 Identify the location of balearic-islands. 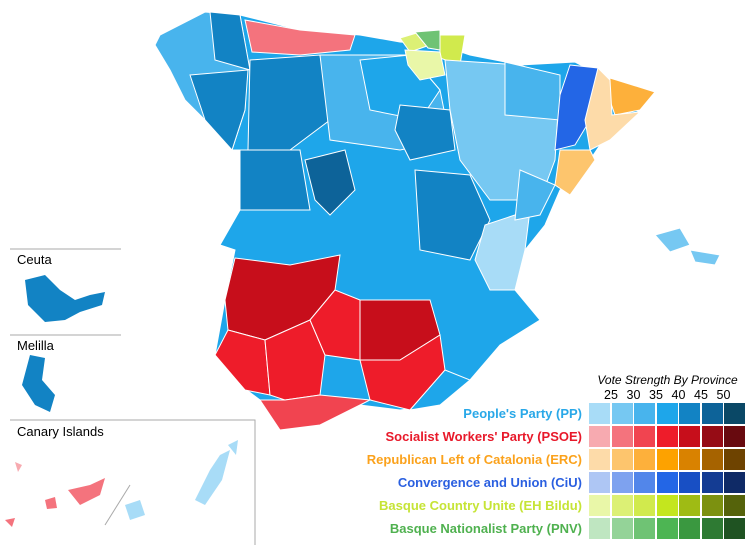
(687, 246).